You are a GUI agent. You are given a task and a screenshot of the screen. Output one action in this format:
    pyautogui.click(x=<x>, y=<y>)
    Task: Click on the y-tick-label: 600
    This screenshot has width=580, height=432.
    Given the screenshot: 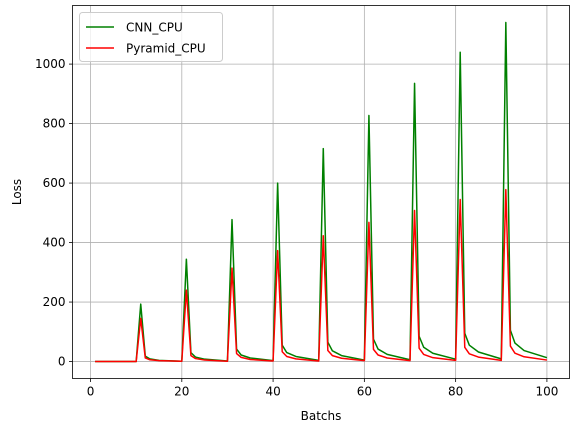 What is the action you would take?
    pyautogui.click(x=54, y=183)
    